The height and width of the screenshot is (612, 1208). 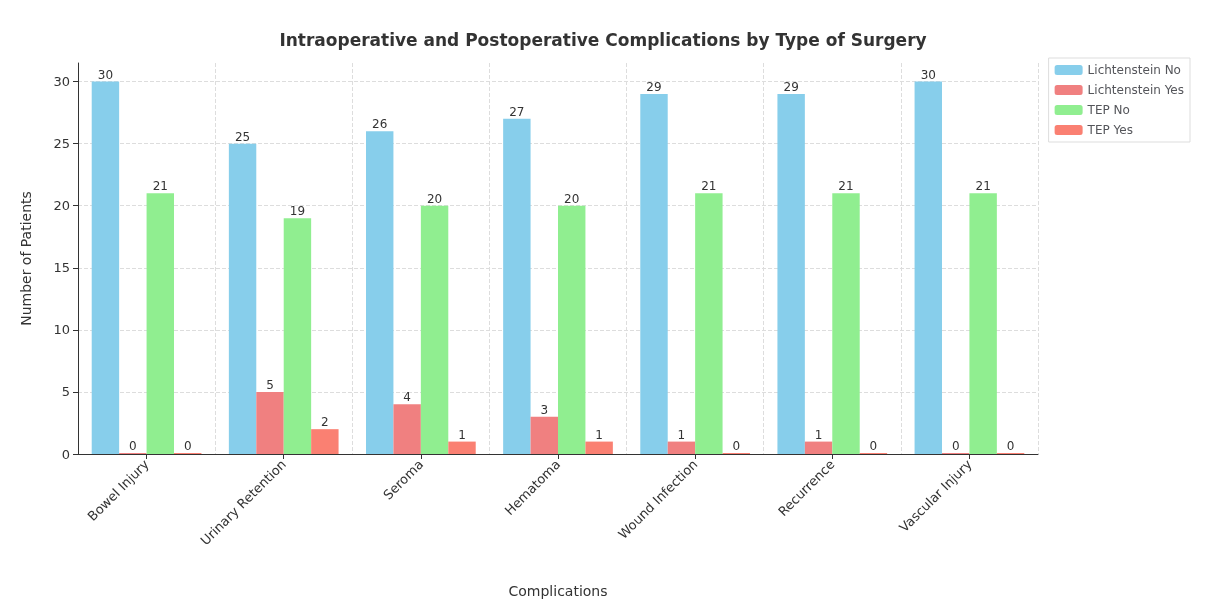 What do you see at coordinates (242, 136) in the screenshot?
I see `data-label: 25` at bounding box center [242, 136].